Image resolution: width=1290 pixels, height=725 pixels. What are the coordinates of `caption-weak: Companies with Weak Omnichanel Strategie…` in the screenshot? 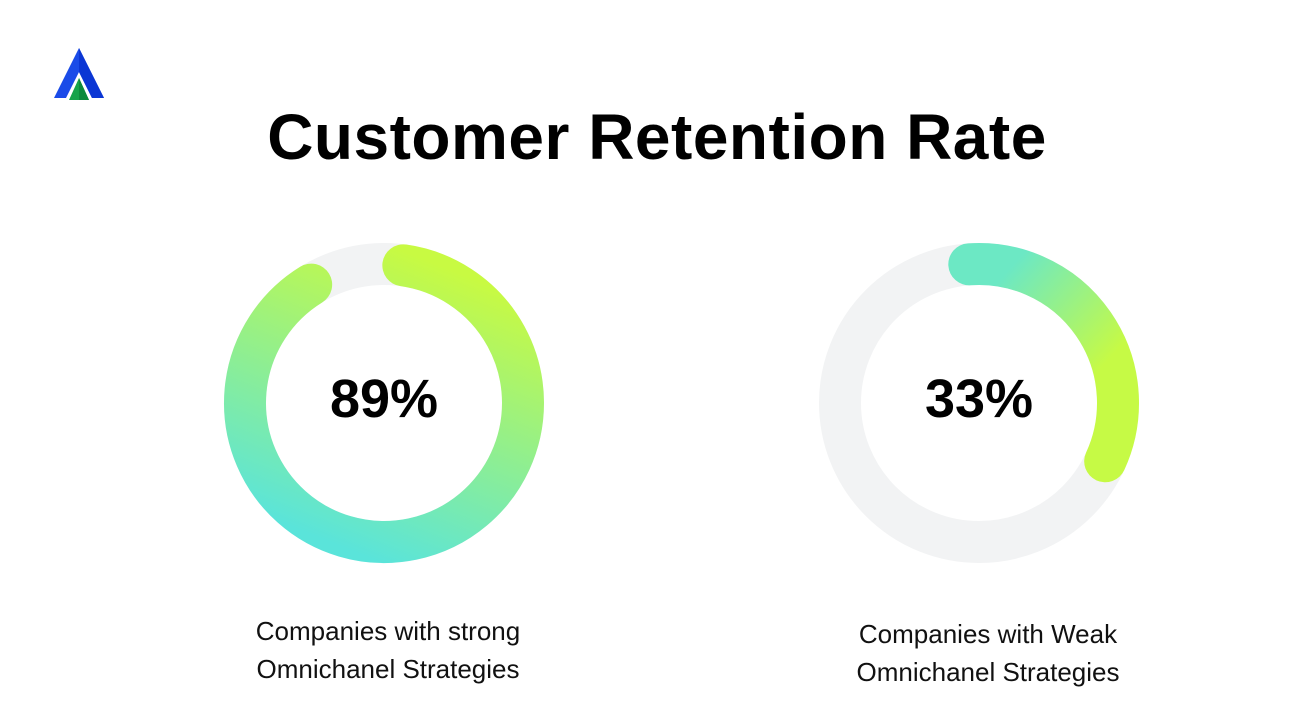 It's located at (988, 653).